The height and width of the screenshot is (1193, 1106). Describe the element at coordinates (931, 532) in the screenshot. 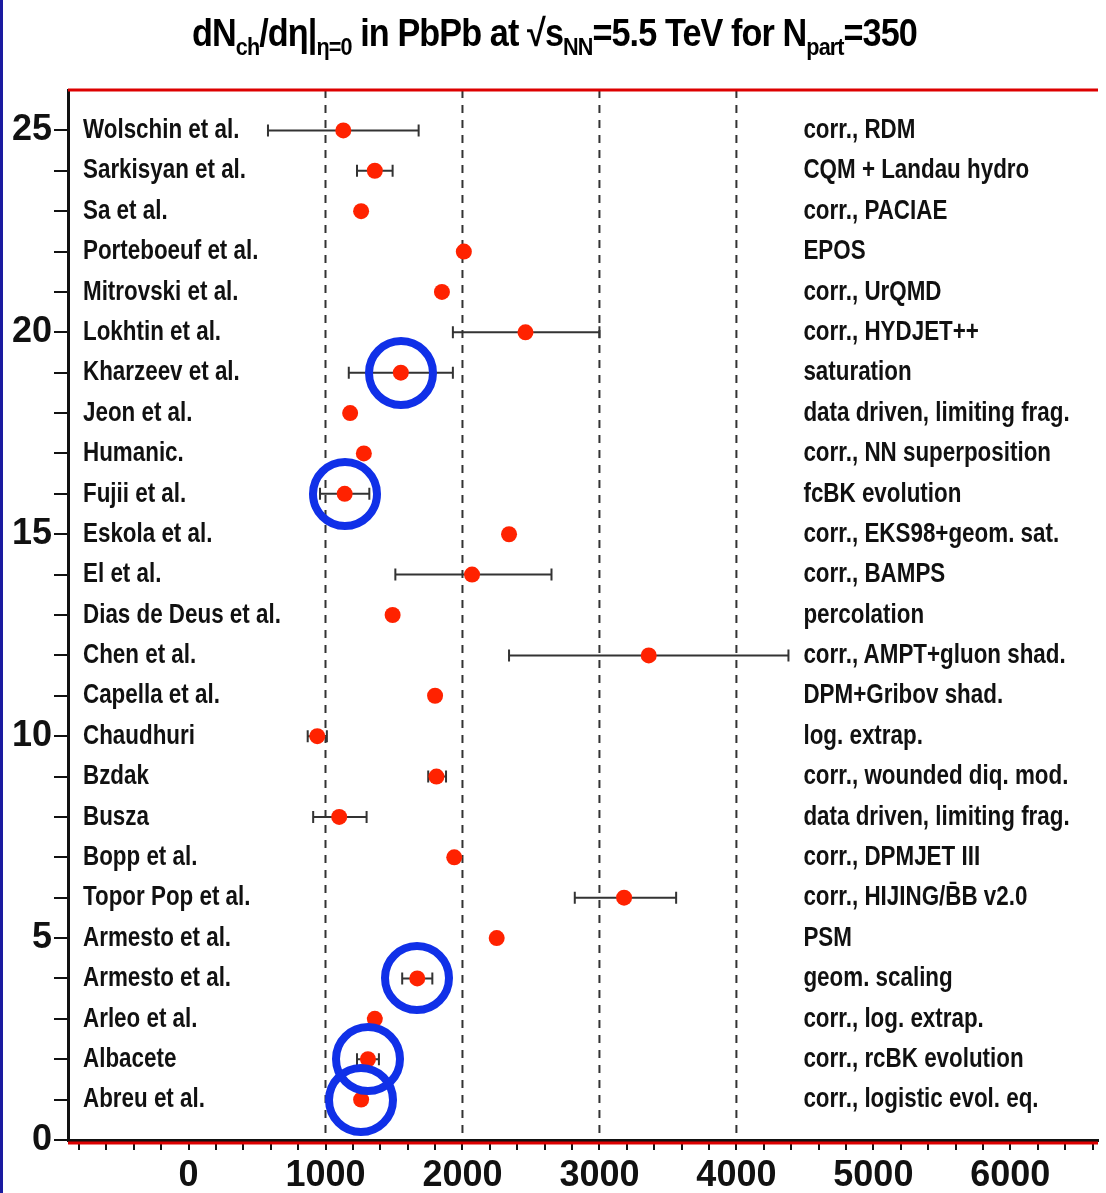

I see `annotation: corr., EKS98+geom. sat.` at that location.